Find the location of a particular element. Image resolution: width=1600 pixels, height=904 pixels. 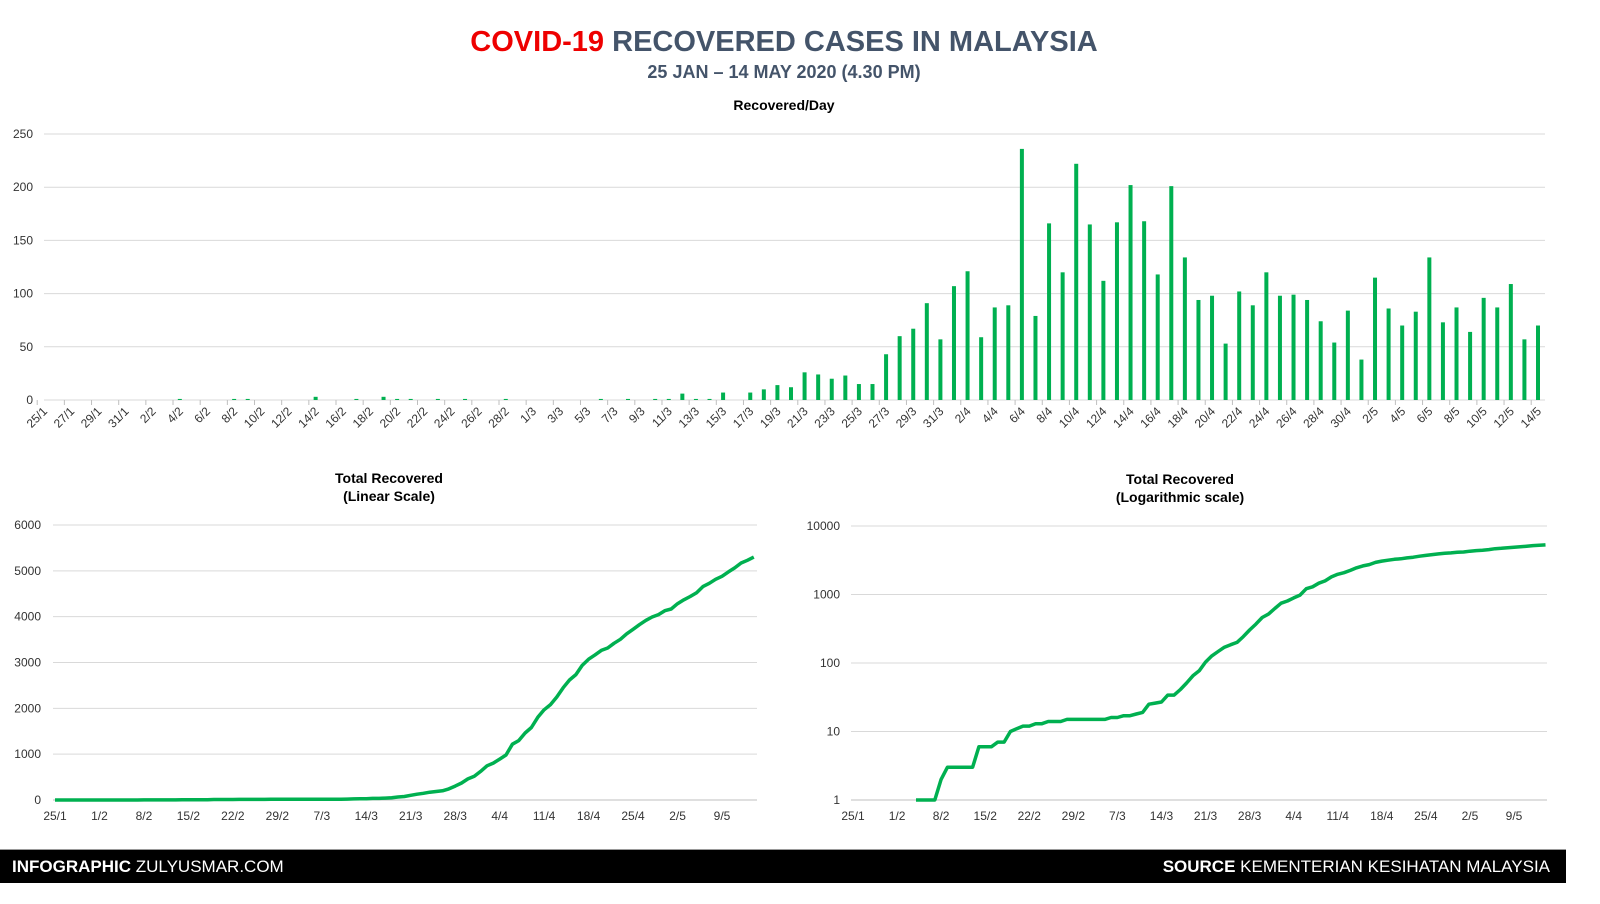

y-tick-label: 200 is located at coordinates (23, 187).